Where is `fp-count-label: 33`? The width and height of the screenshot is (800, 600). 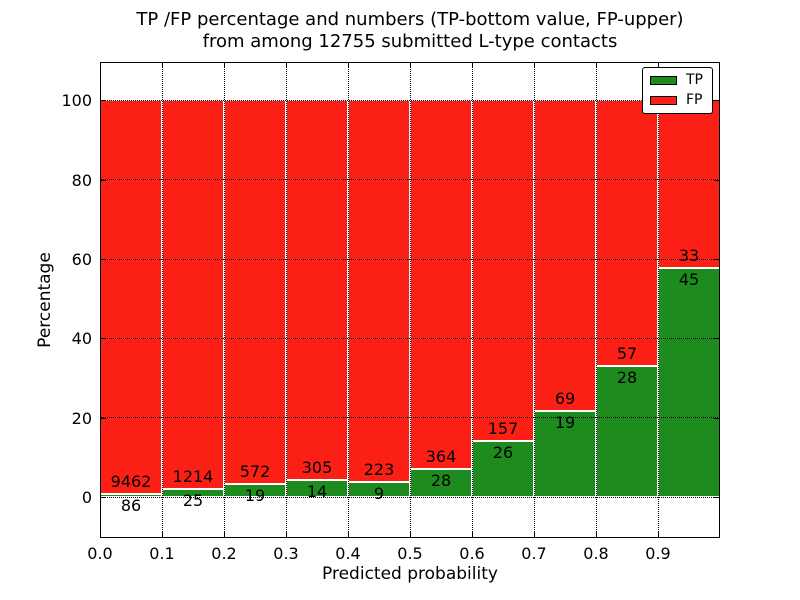 fp-count-label: 33 is located at coordinates (689, 256).